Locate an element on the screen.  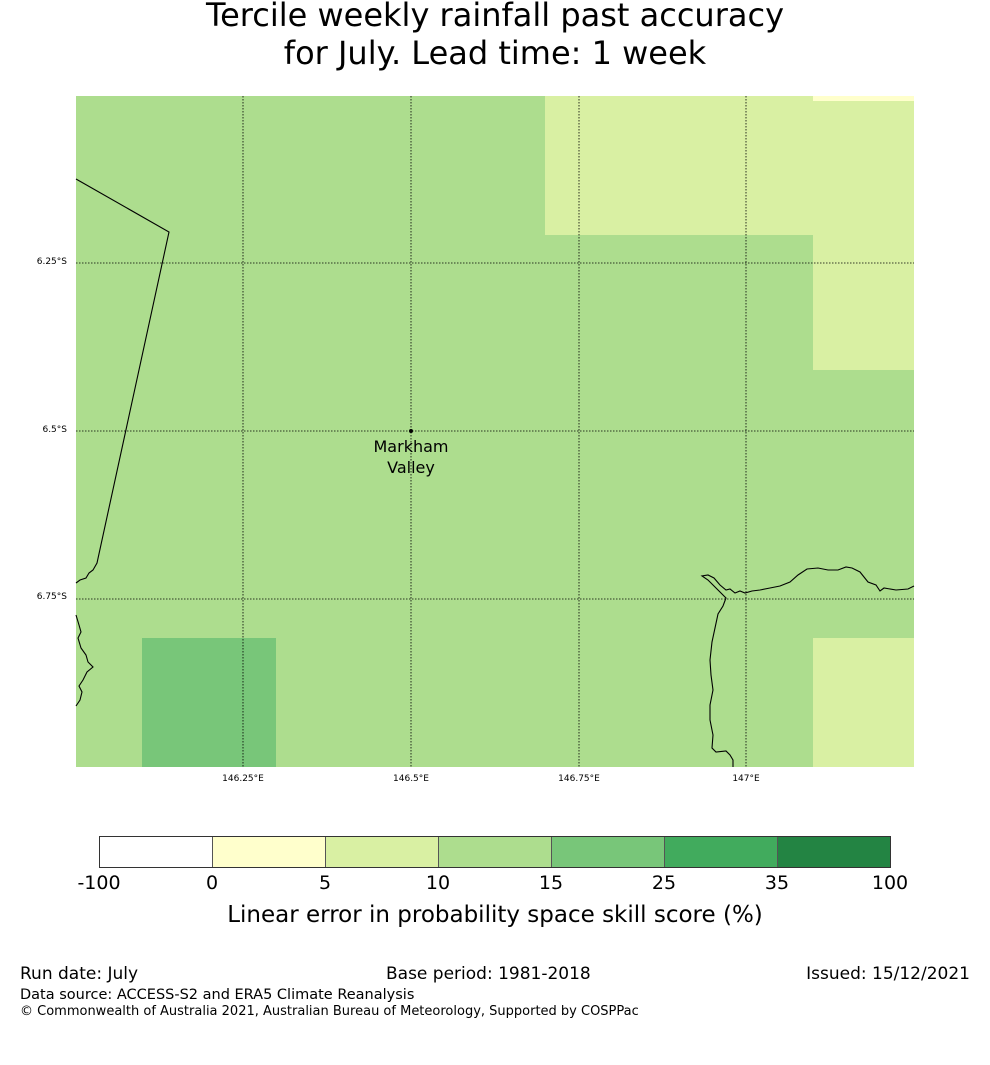
district-boundary is located at coordinates (122, 381).